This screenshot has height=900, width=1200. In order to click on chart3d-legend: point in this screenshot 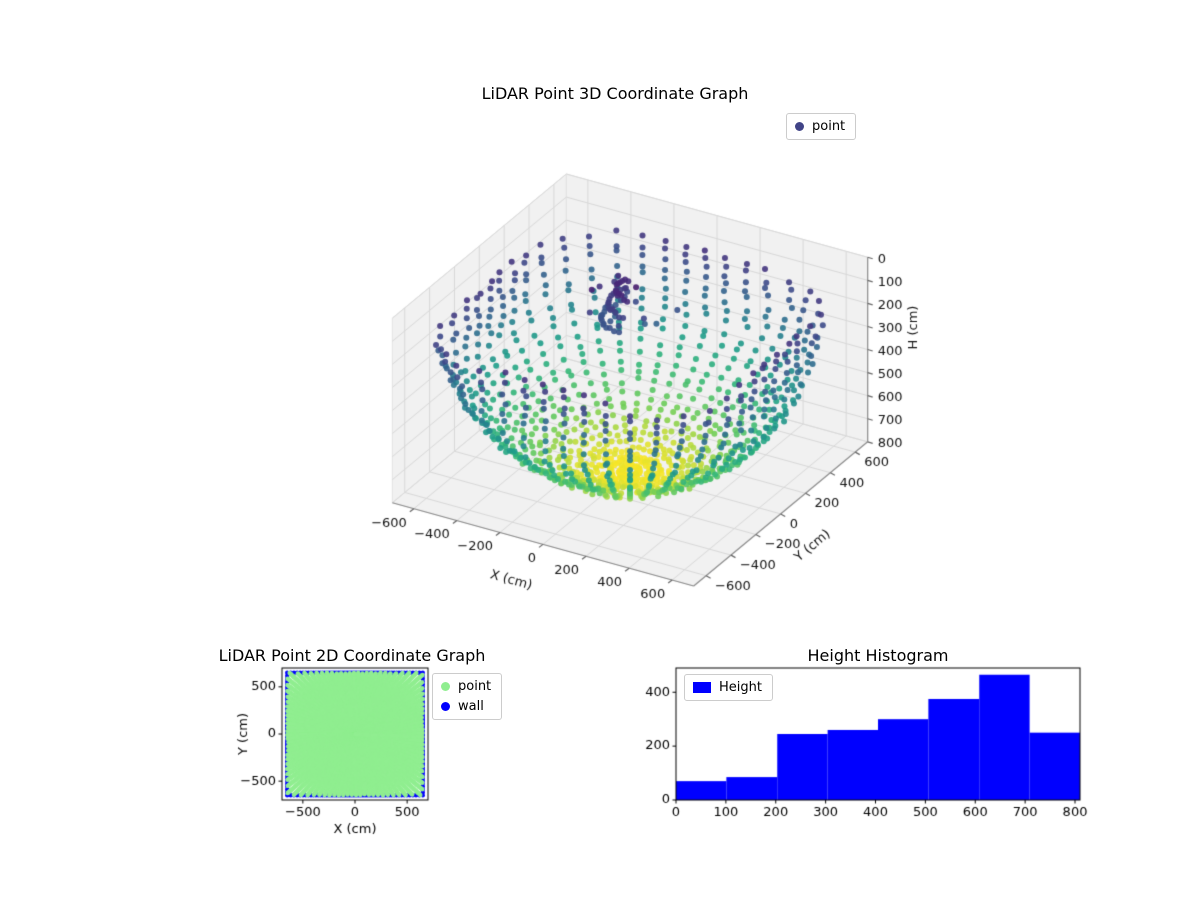, I will do `click(821, 126)`.